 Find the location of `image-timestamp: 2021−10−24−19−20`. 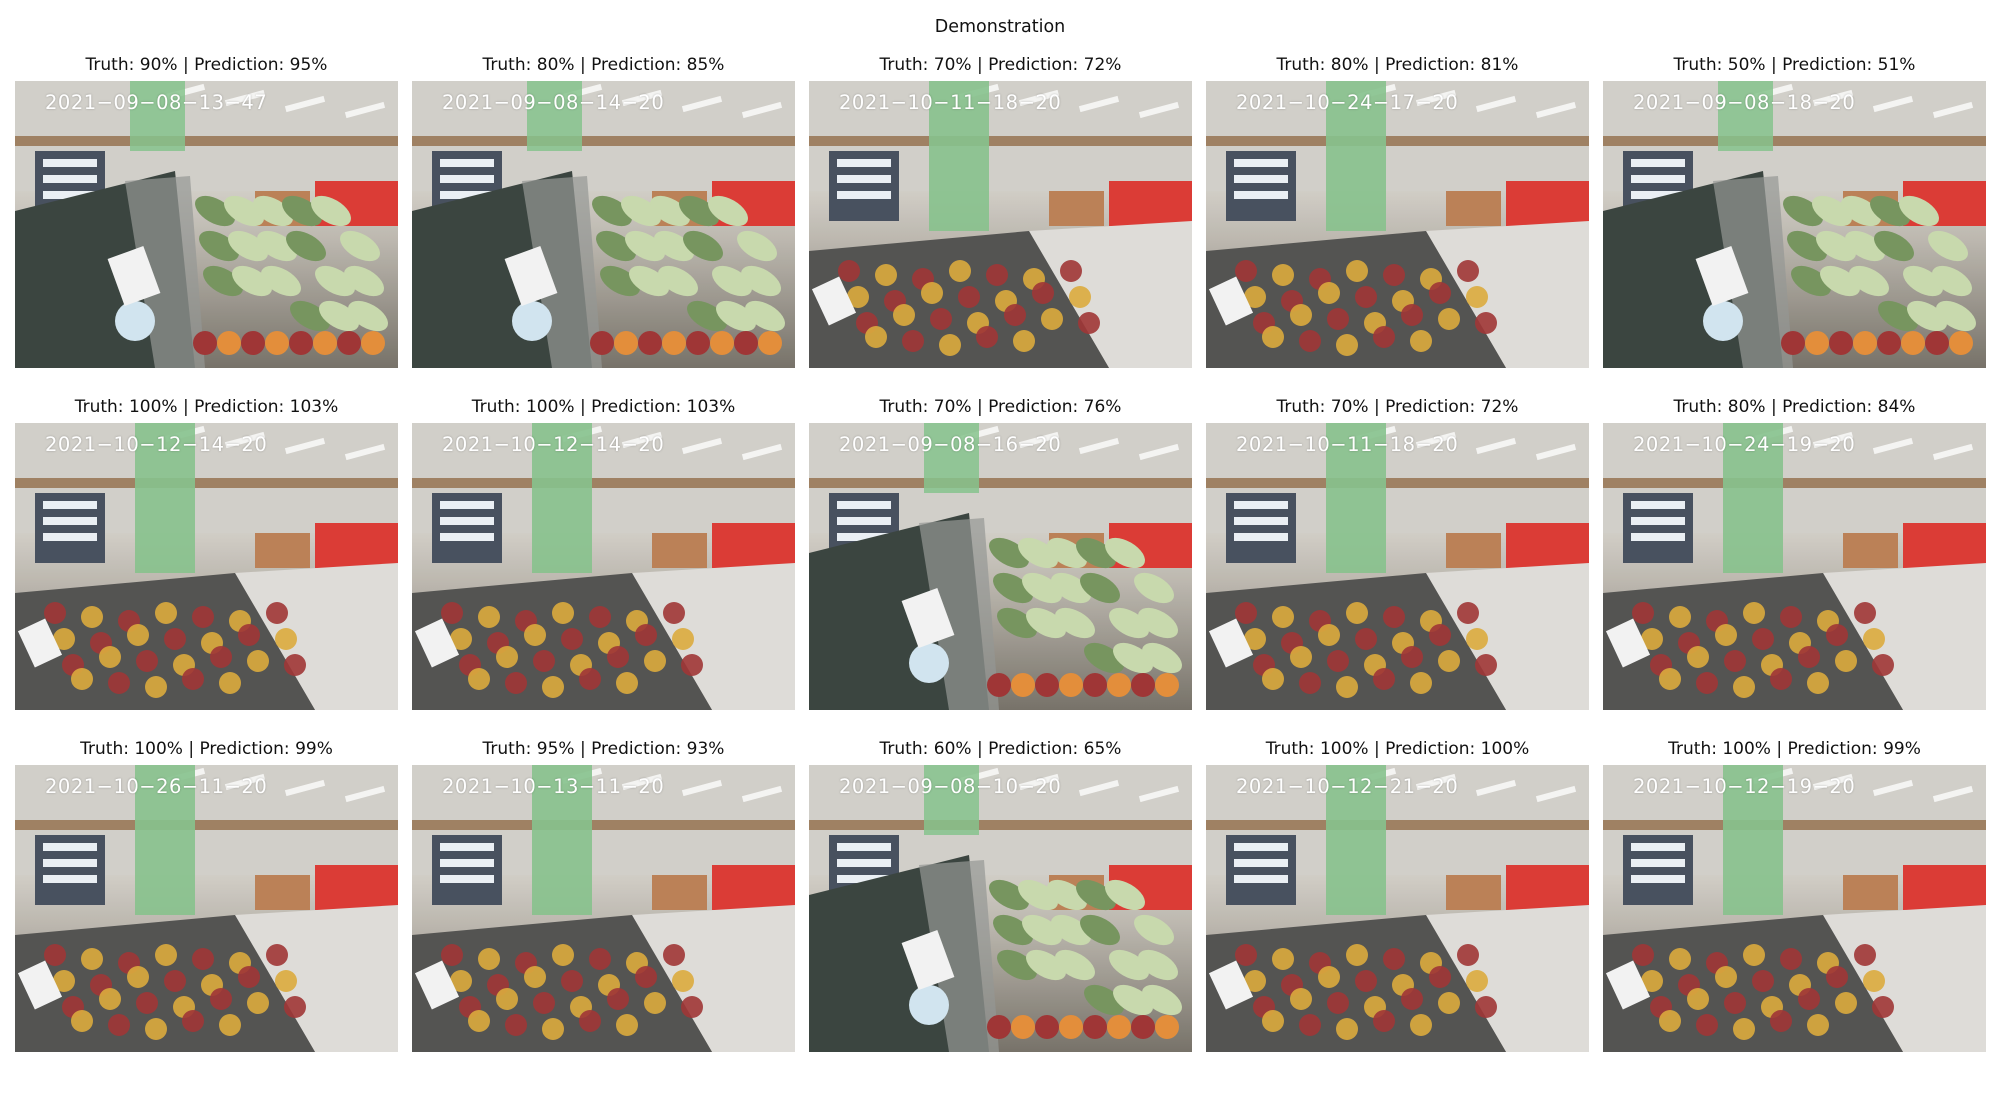

image-timestamp: 2021−10−24−19−20 is located at coordinates (1744, 444).